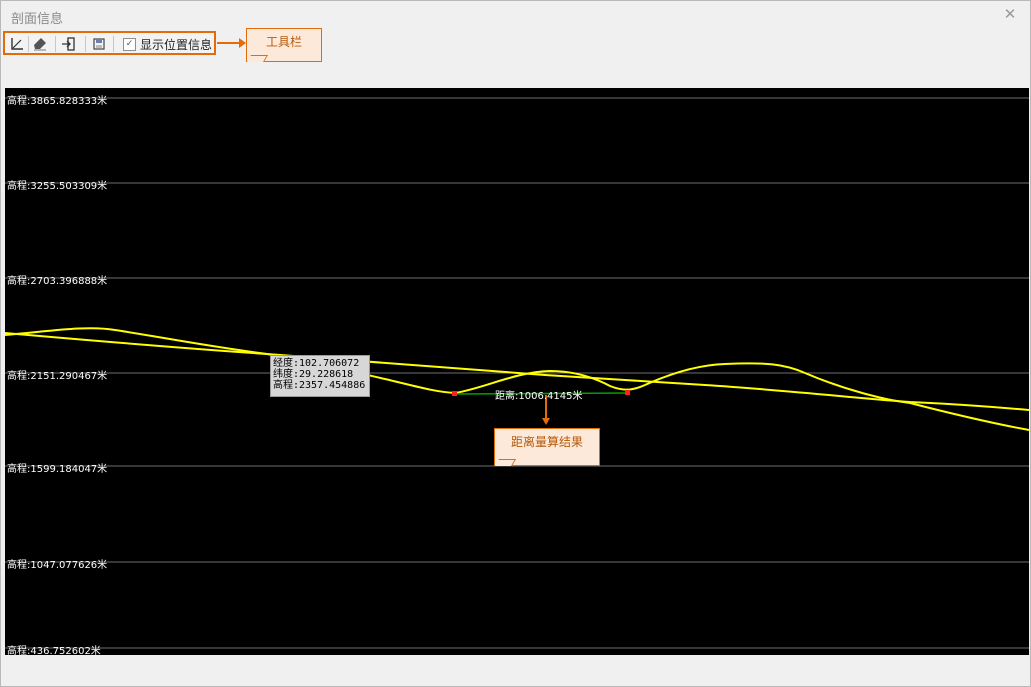 This screenshot has width=1031, height=687. I want to click on tooltip-latitude: 纬度:29.228618, so click(321, 374).